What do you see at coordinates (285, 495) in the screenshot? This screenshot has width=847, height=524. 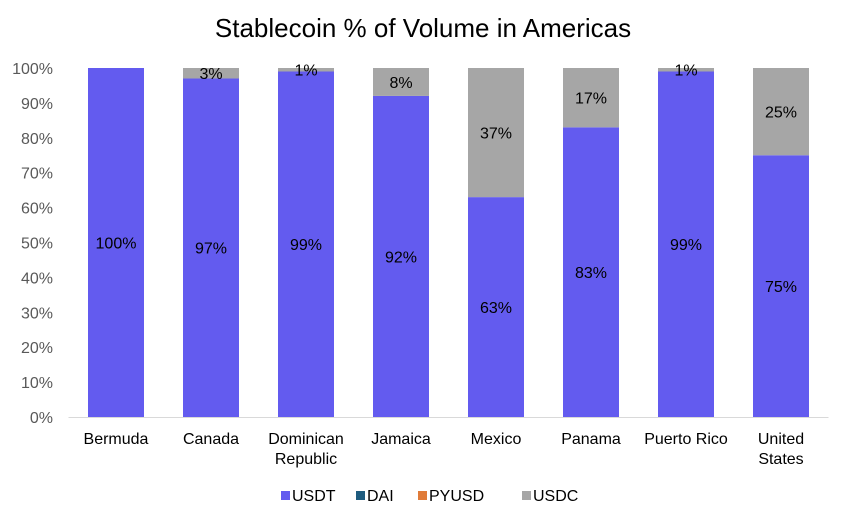 I see `legend-swatch-usdt` at bounding box center [285, 495].